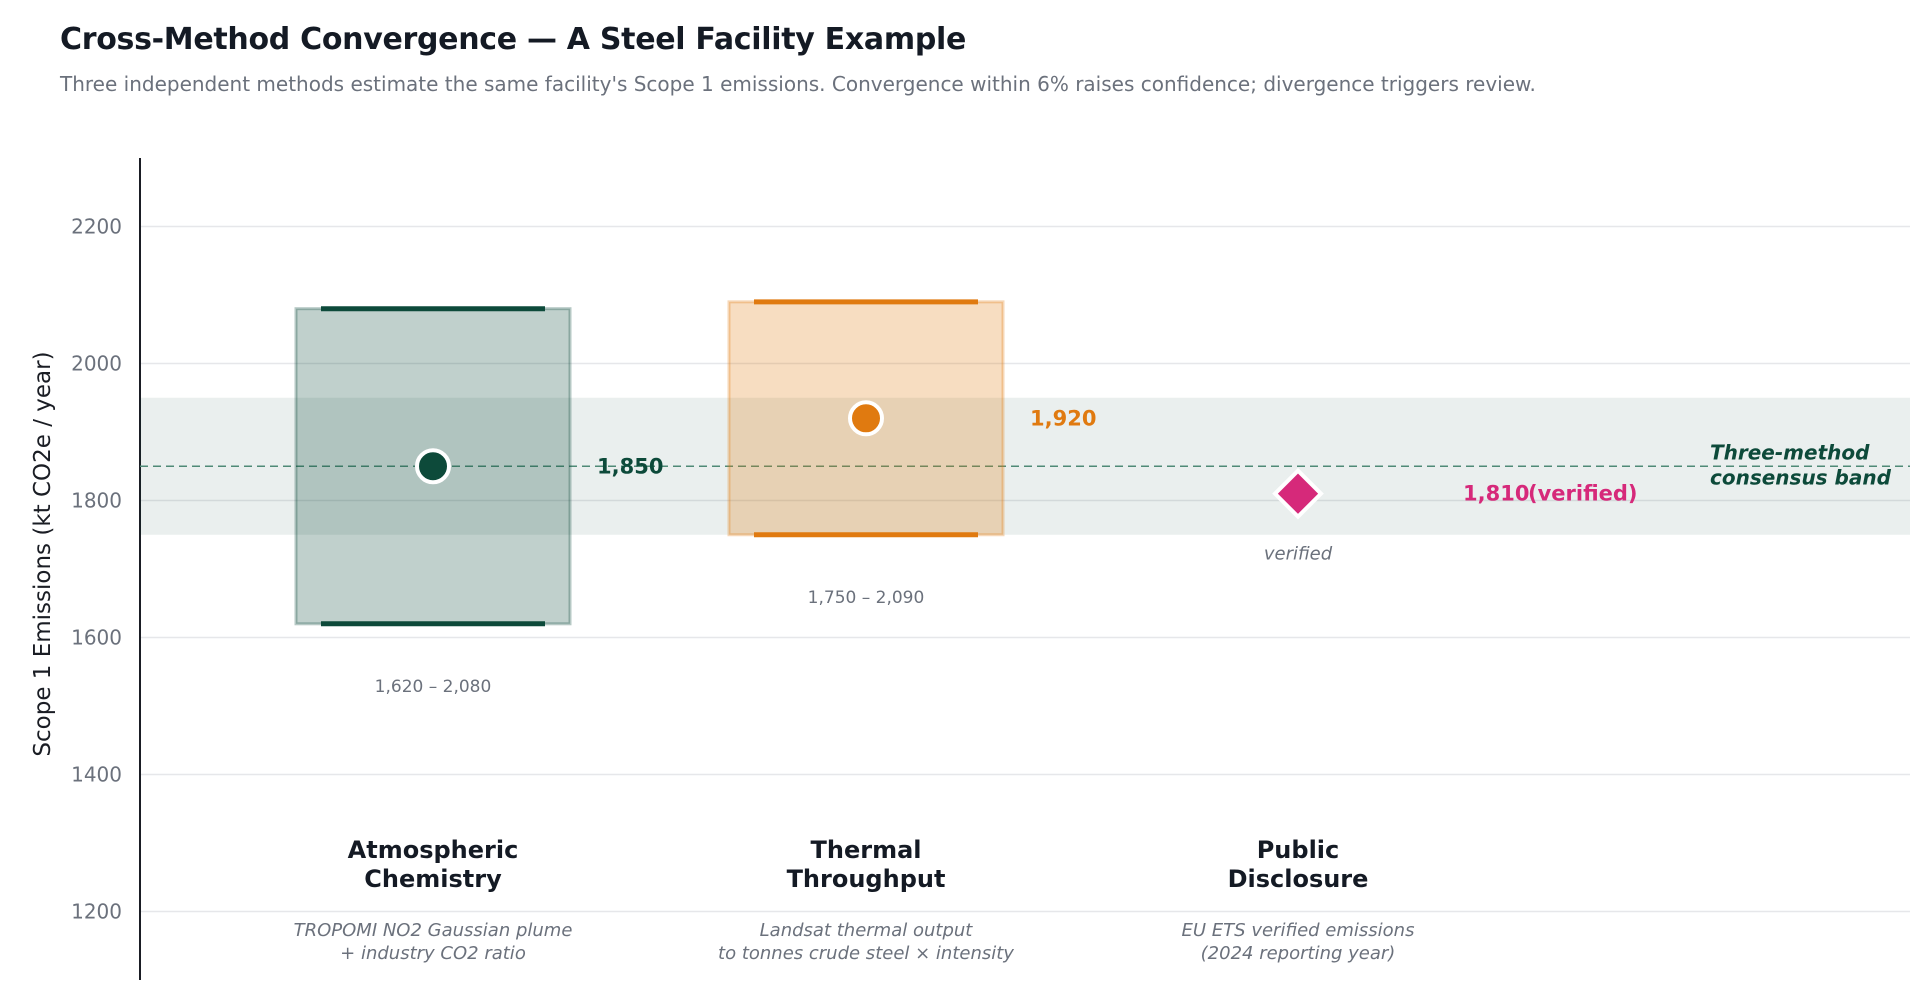 This screenshot has height=999, width=1920. I want to click on method-3-value-suffix: (verified), so click(1583, 494).